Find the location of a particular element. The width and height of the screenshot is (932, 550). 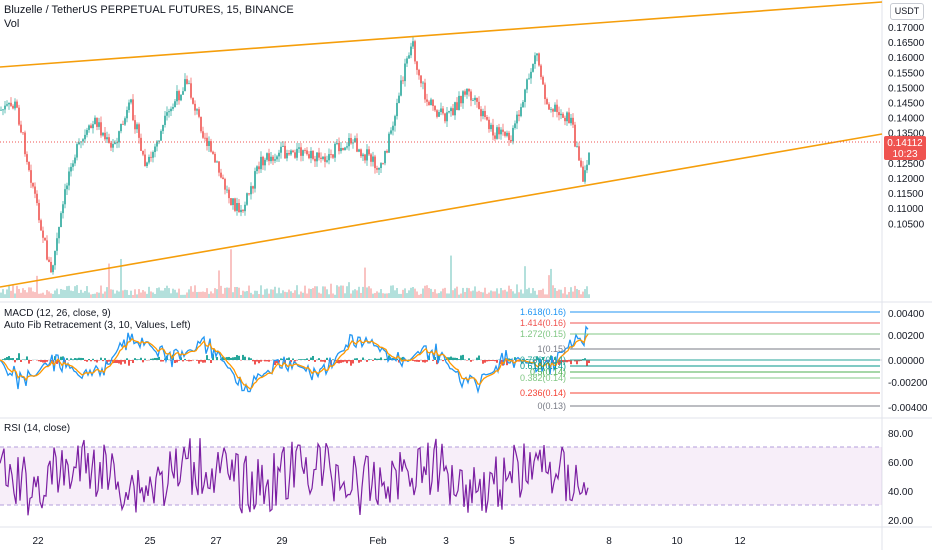

macd-scale: 0.00400 0.00200 0.00000 -0.00200 -0.00400 is located at coordinates (908, 361).